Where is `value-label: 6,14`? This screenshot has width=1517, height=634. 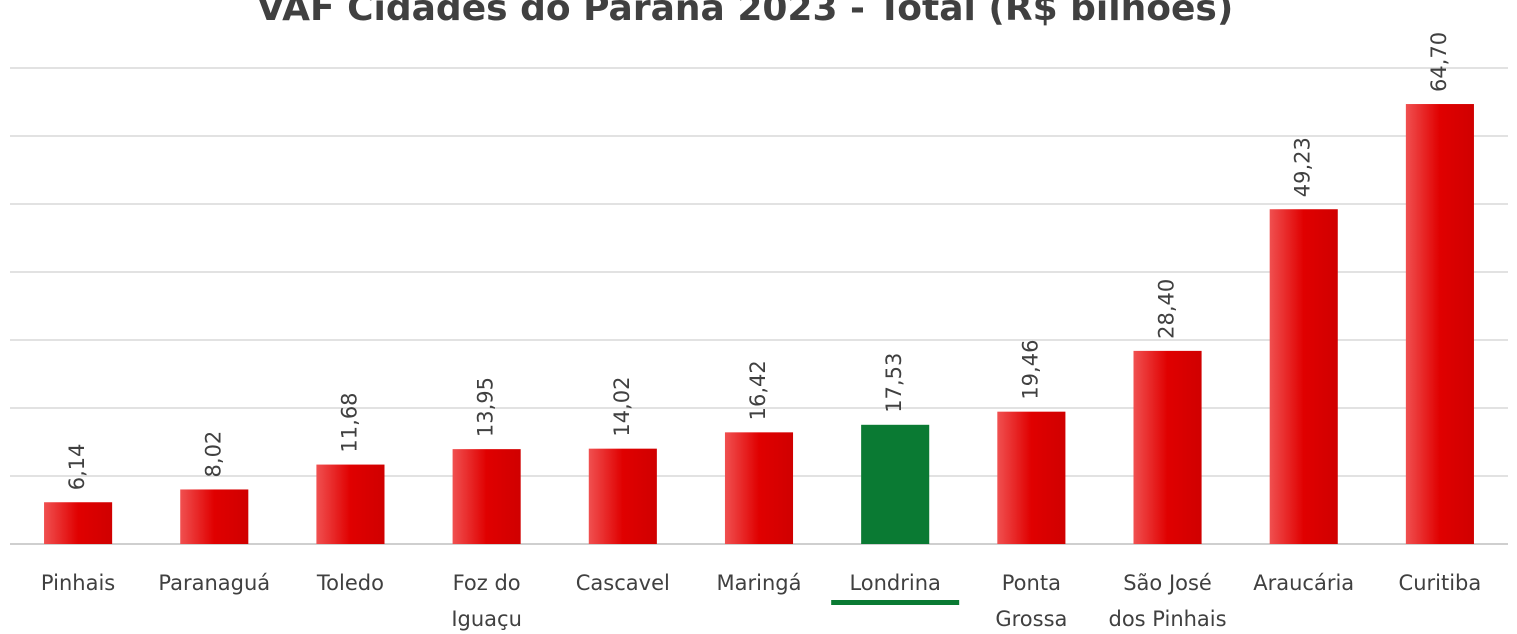 value-label: 6,14 is located at coordinates (77, 466).